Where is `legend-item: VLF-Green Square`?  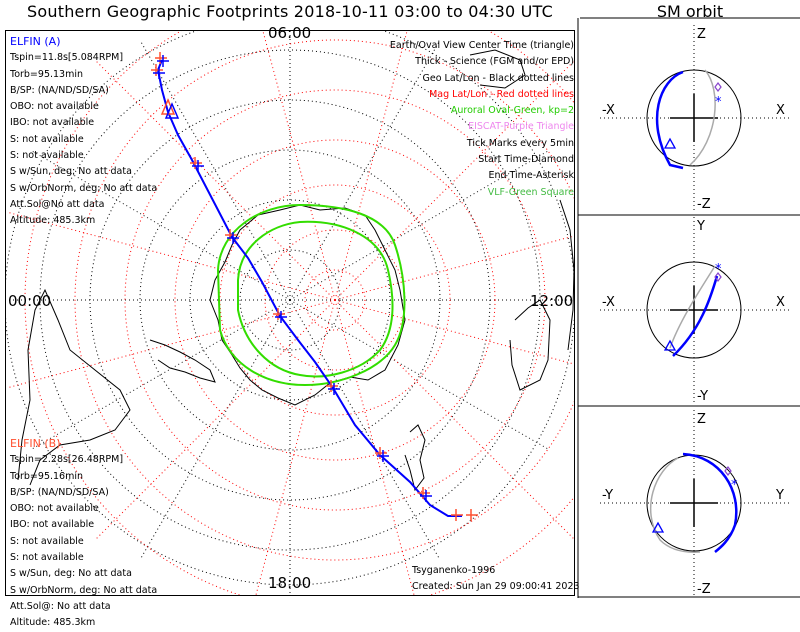
legend-item: VLF-Green Square is located at coordinates (530, 192).